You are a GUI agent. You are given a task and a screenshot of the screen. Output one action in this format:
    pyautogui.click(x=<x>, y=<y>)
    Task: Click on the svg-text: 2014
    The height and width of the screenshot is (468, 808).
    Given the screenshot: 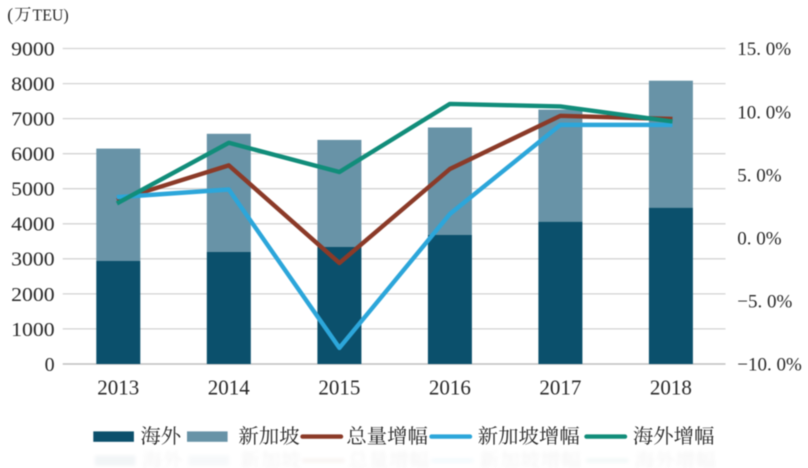 What is the action you would take?
    pyautogui.click(x=229, y=387)
    